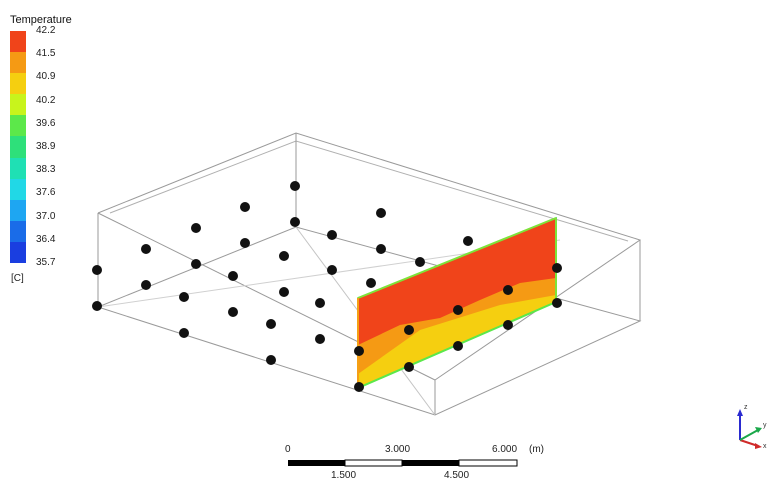 The image size is (774, 487). I want to click on scale-label-1500: 1.500, so click(344, 475).